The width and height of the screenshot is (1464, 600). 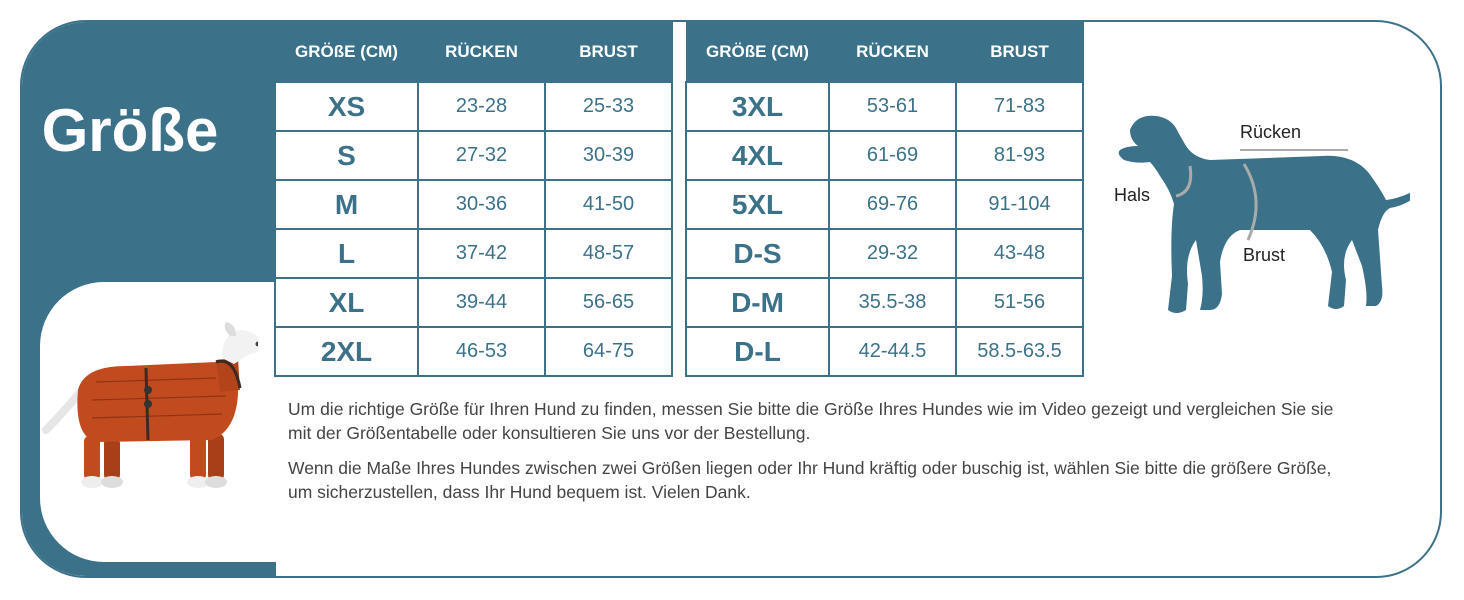 What do you see at coordinates (1271, 132) in the screenshot?
I see `label-ruecken: Rücken` at bounding box center [1271, 132].